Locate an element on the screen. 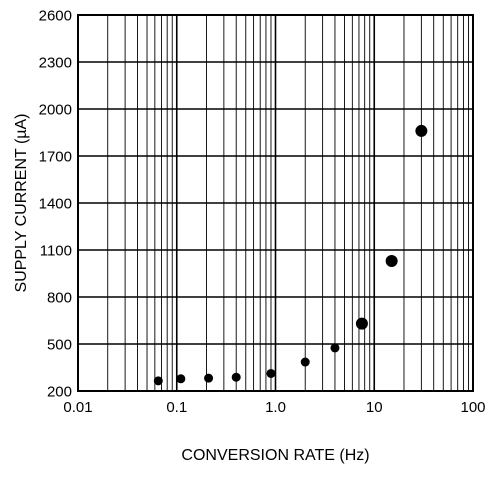 This screenshot has height=478, width=498. y-tick-label: 1100 is located at coordinates (56, 251).